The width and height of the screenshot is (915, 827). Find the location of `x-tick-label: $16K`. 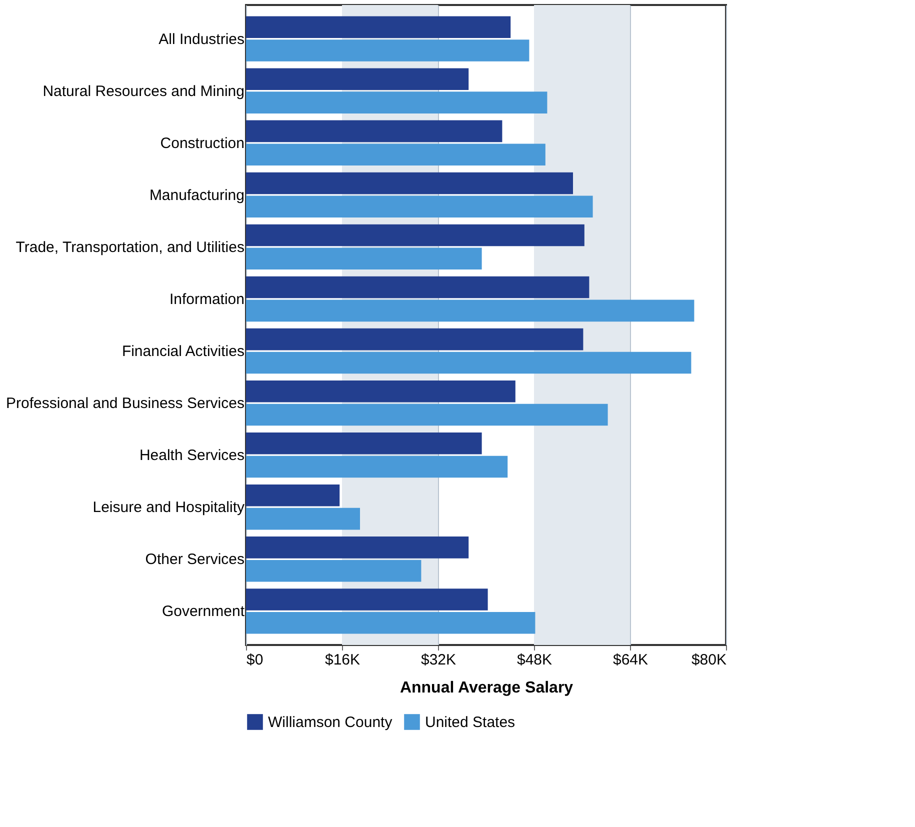

x-tick-label: $16K is located at coordinates (342, 660).